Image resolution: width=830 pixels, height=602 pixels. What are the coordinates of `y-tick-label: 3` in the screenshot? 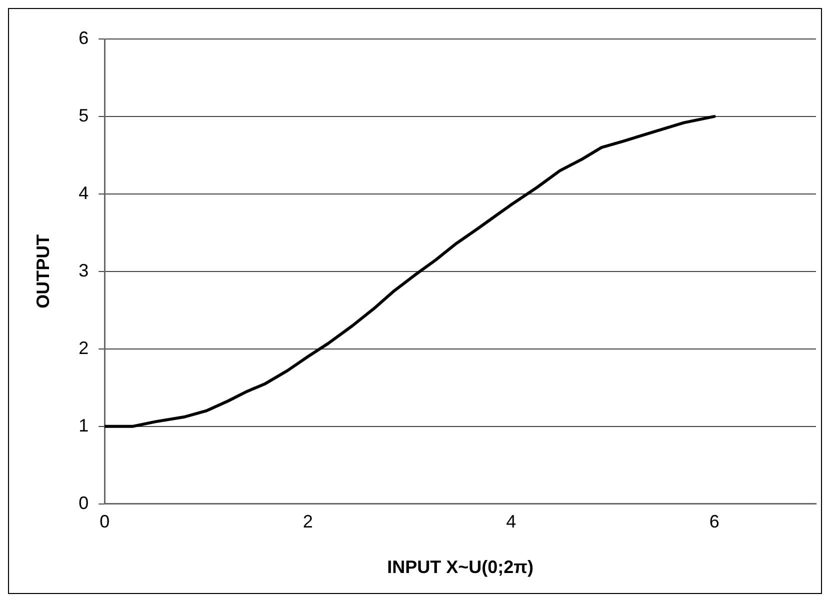 It's located at (83, 270).